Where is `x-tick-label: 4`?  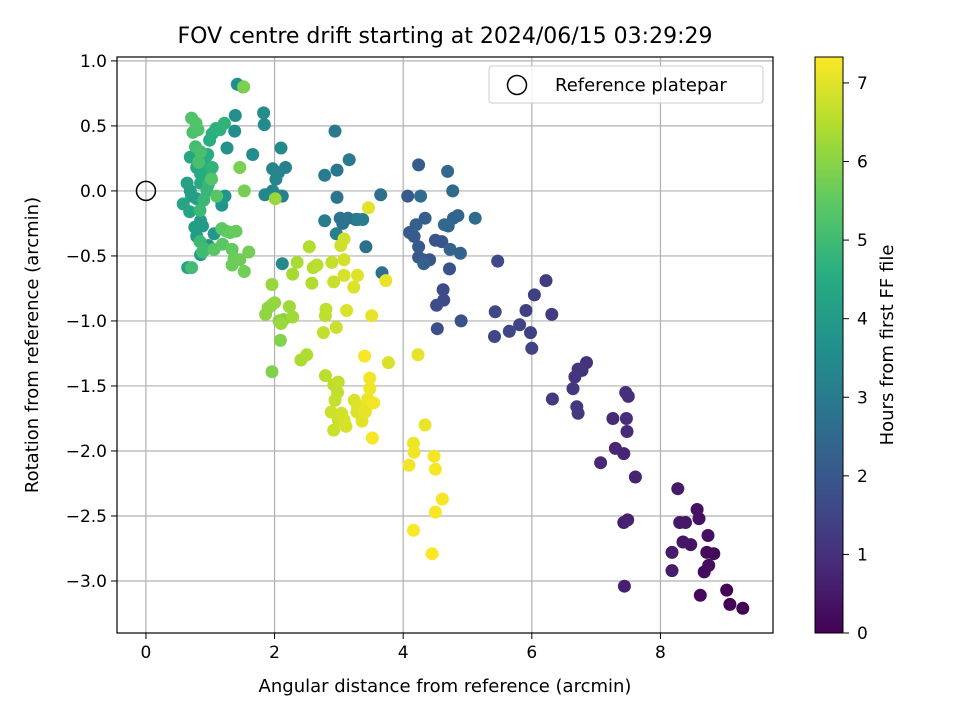
x-tick-label: 4 is located at coordinates (403, 653).